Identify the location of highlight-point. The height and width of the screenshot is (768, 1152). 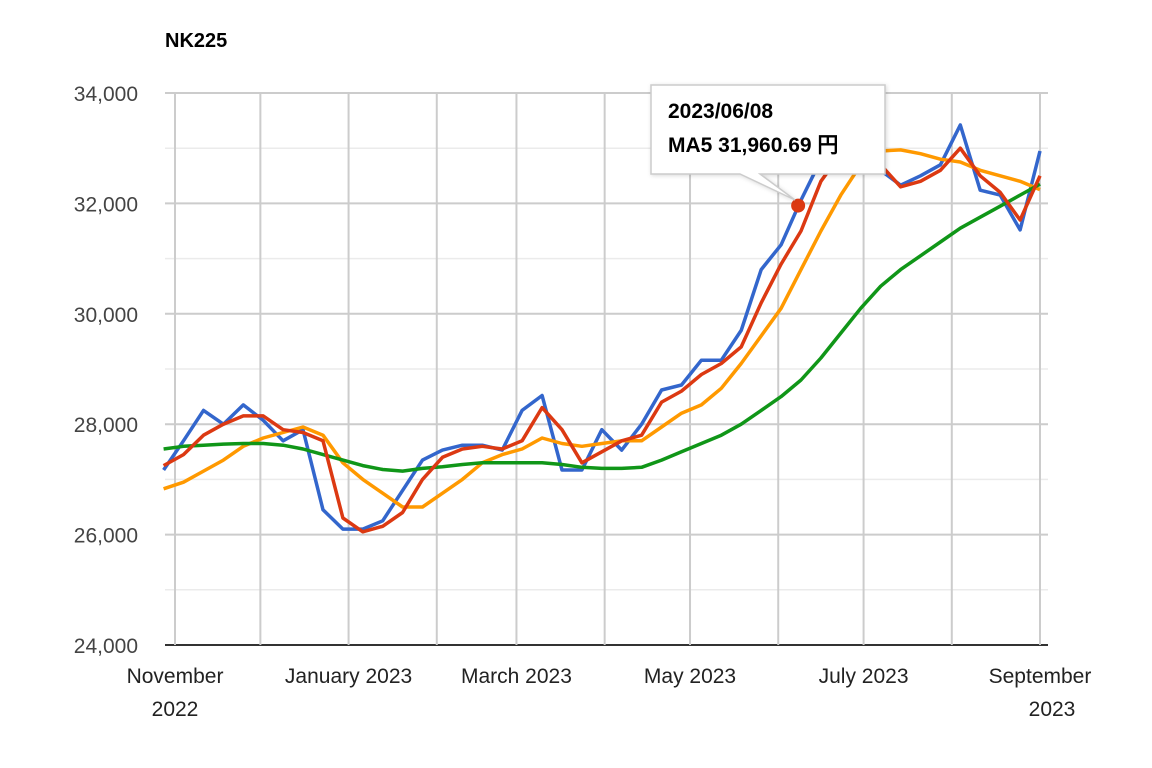
(798, 205).